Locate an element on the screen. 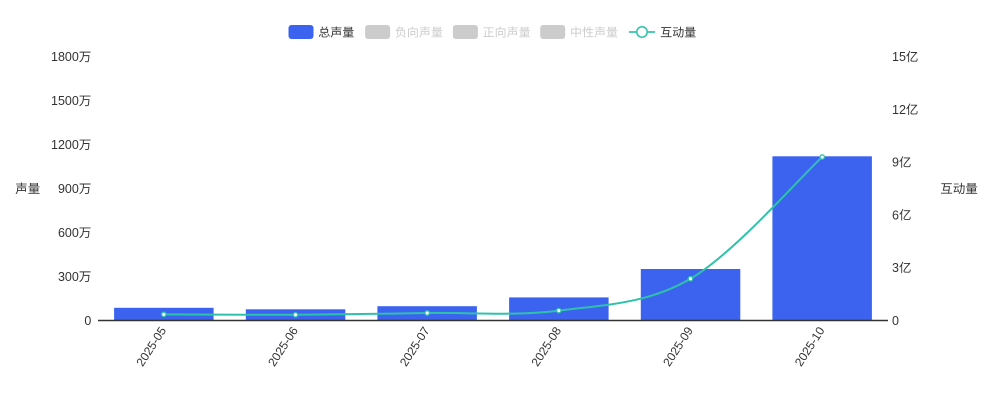 The height and width of the screenshot is (400, 984). svg-text: 3 is located at coordinates (895, 268).